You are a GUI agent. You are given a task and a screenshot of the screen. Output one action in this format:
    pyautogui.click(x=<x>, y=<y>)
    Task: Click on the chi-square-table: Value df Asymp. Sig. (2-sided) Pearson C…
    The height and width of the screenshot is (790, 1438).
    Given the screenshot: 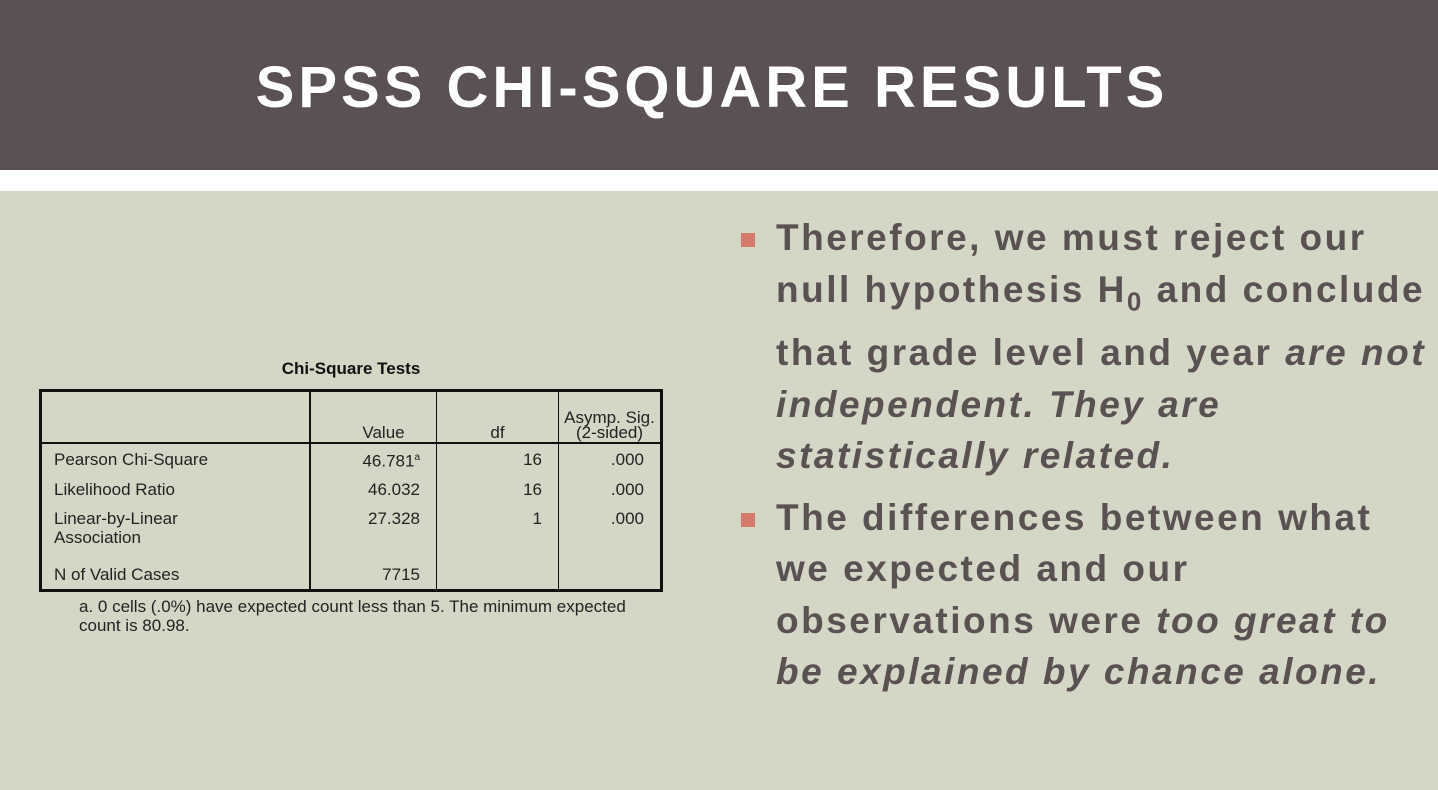 What is the action you would take?
    pyautogui.click(x=351, y=490)
    